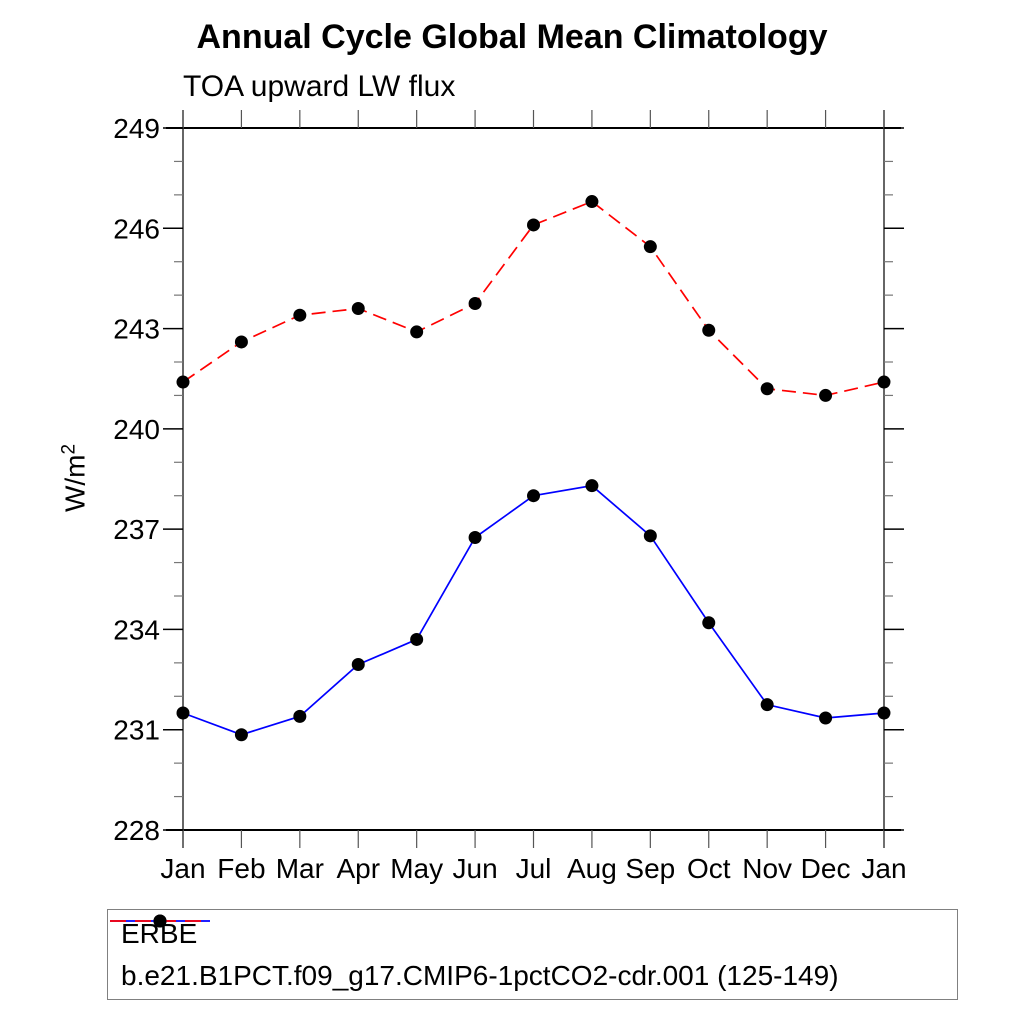  I want to click on x-tick-label: Oct, so click(709, 868).